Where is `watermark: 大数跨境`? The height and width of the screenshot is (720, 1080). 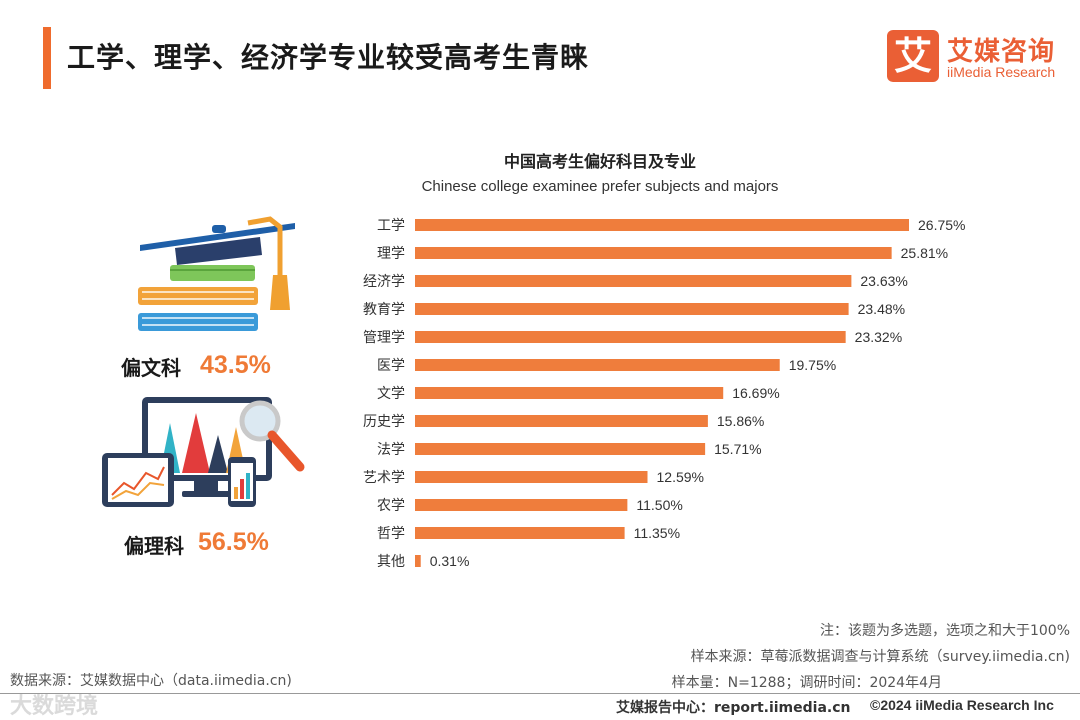 watermark: 大数跨境 is located at coordinates (54, 706).